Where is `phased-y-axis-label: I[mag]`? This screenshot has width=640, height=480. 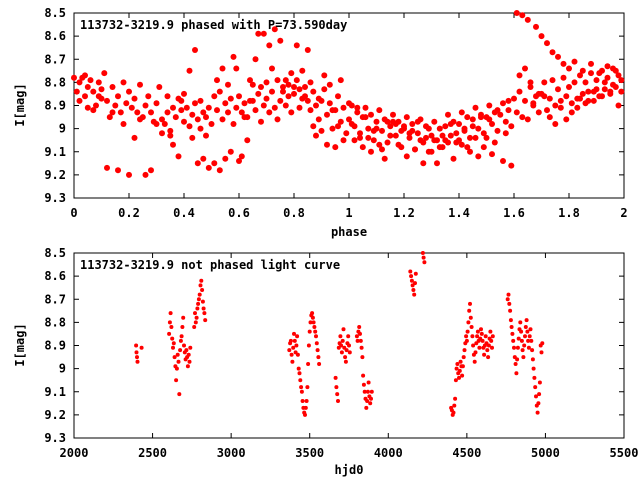 phased-y-axis-label: I[mag] is located at coordinates (20, 104).